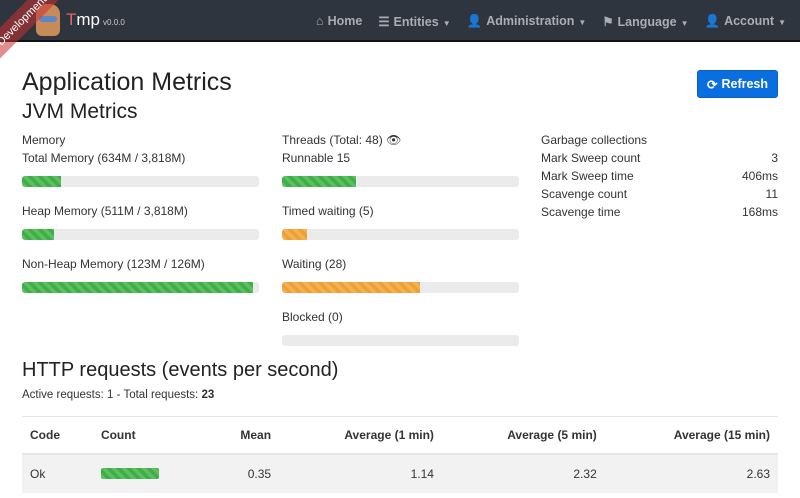 The height and width of the screenshot is (498, 800). I want to click on active-label: Active requests:, so click(63, 395).